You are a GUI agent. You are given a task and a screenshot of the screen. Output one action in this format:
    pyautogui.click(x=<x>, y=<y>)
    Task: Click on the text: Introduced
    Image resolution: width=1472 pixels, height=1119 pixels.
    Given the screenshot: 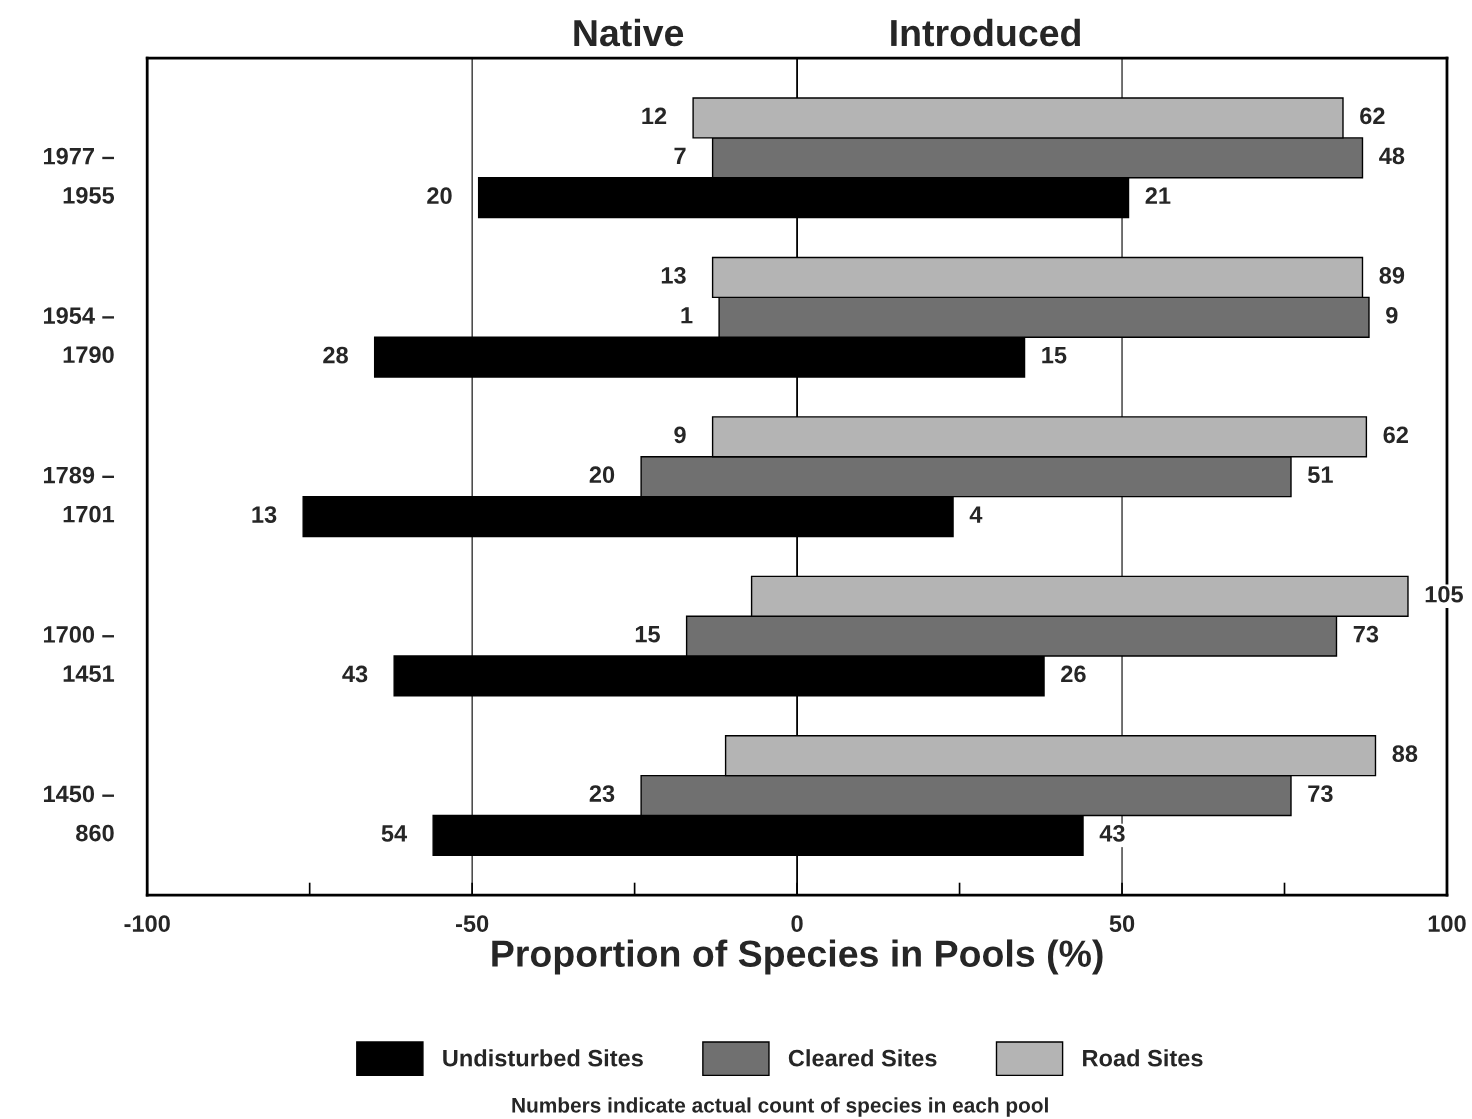 What is the action you would take?
    pyautogui.click(x=985, y=32)
    